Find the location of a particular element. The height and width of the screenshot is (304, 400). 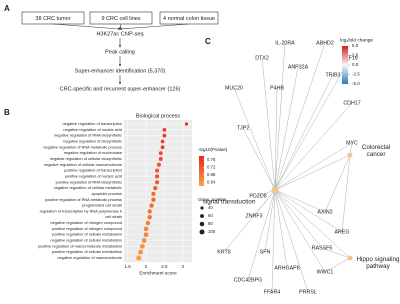

legend-title: log₂fold change is located at coordinates (356, 40).